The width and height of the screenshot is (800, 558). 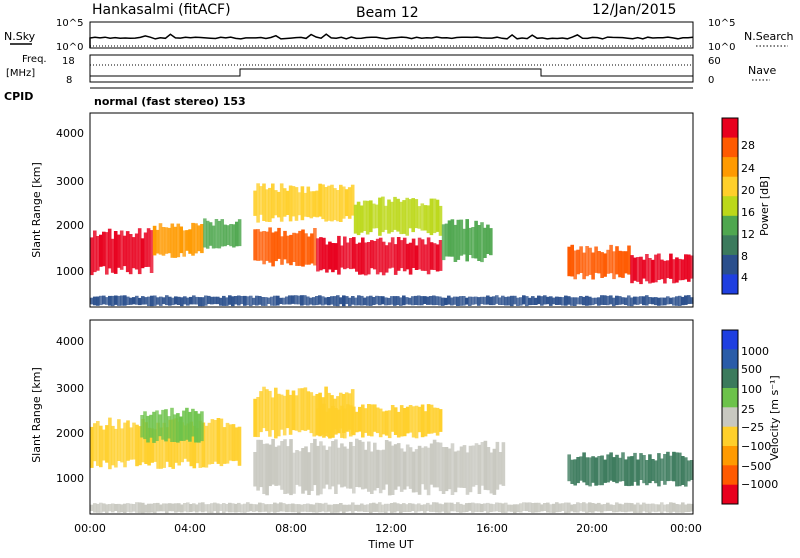 What do you see at coordinates (70, 388) in the screenshot?
I see `velocity-ytick-3000: 3000` at bounding box center [70, 388].